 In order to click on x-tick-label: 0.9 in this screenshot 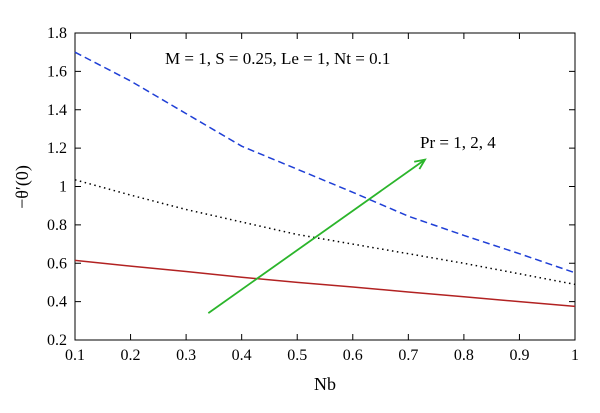, I will do `click(519, 355)`.